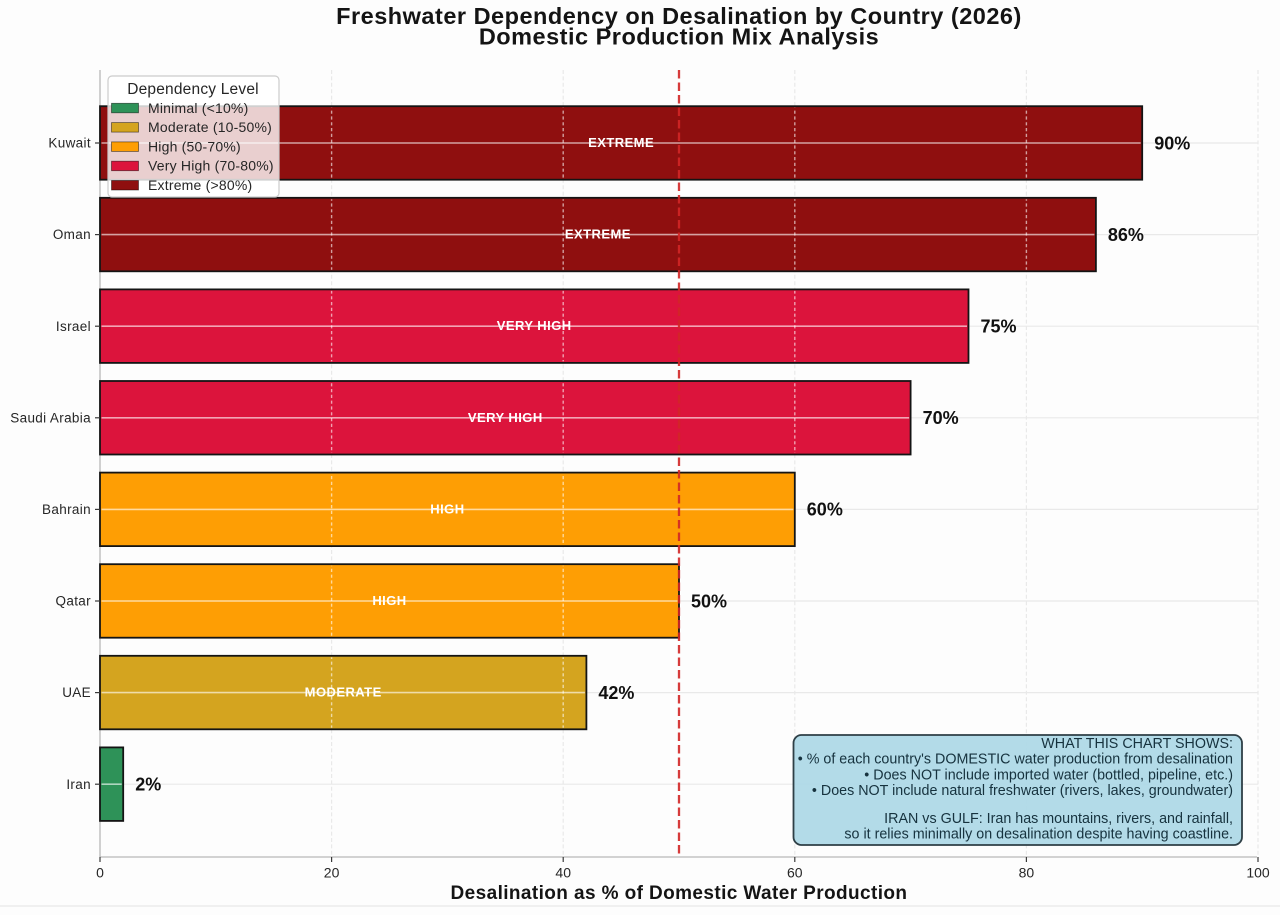  Describe the element at coordinates (198, 108) in the screenshot. I see `svg-text: Minimal (<10%)` at that location.